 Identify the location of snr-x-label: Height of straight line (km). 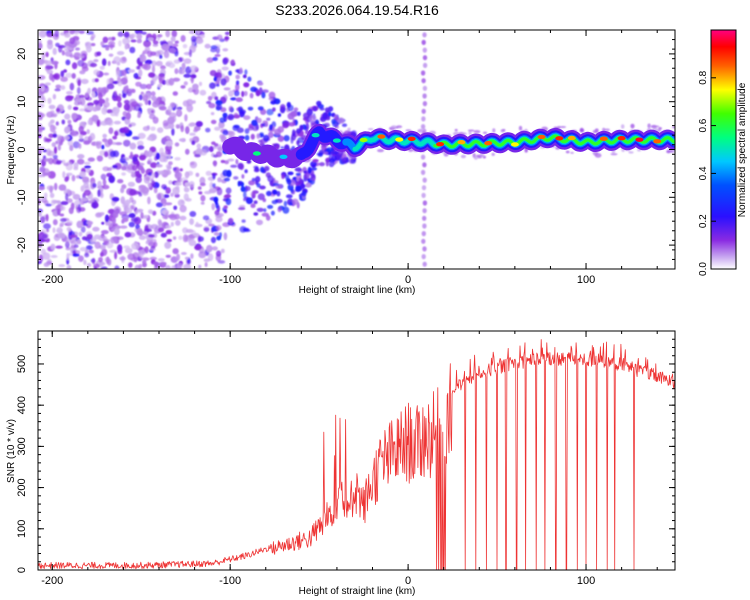
(357, 591).